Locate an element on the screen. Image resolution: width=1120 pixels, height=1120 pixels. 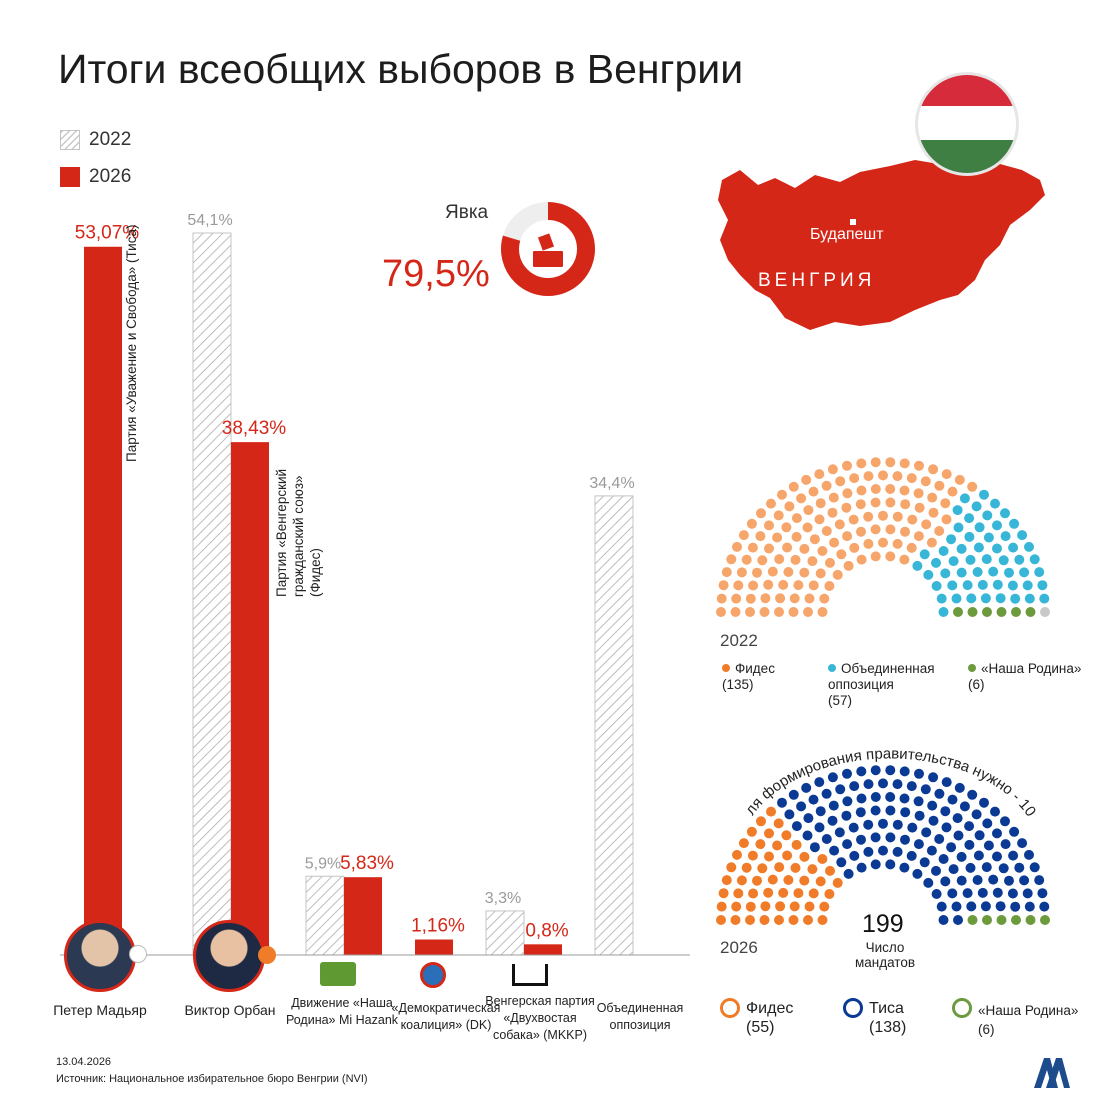
bar-label-2026-1: 38,43% is located at coordinates (254, 428).